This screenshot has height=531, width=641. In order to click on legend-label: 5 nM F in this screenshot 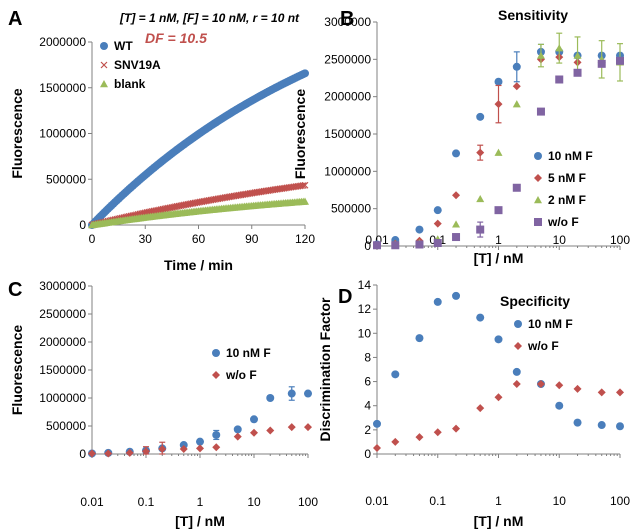, I will do `click(567, 178)`.